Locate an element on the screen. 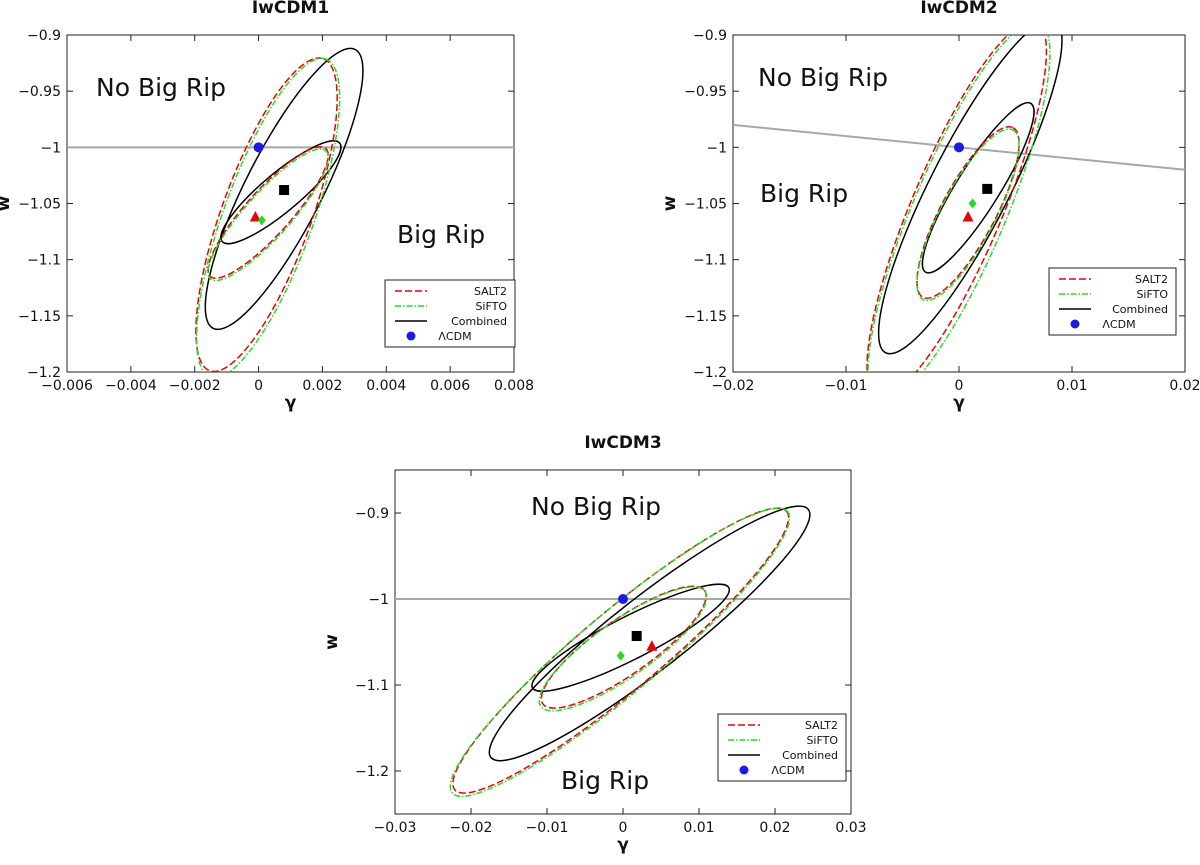 The image size is (1200, 865). x-tick-label: −0.03 is located at coordinates (395, 828).